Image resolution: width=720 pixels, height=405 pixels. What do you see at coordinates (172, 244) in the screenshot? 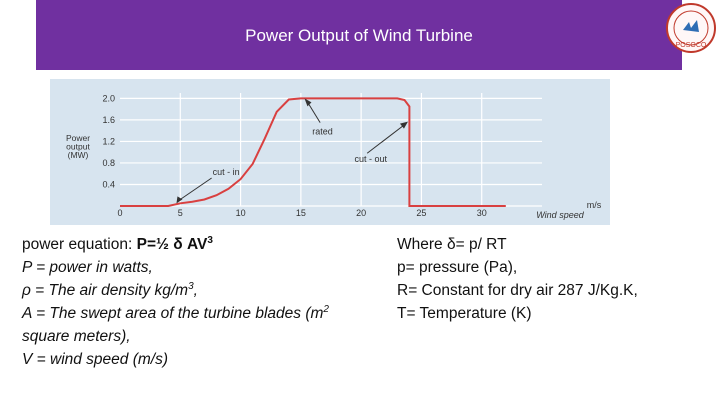
I see `equation-formula: P=½ δ AV` at bounding box center [172, 244].